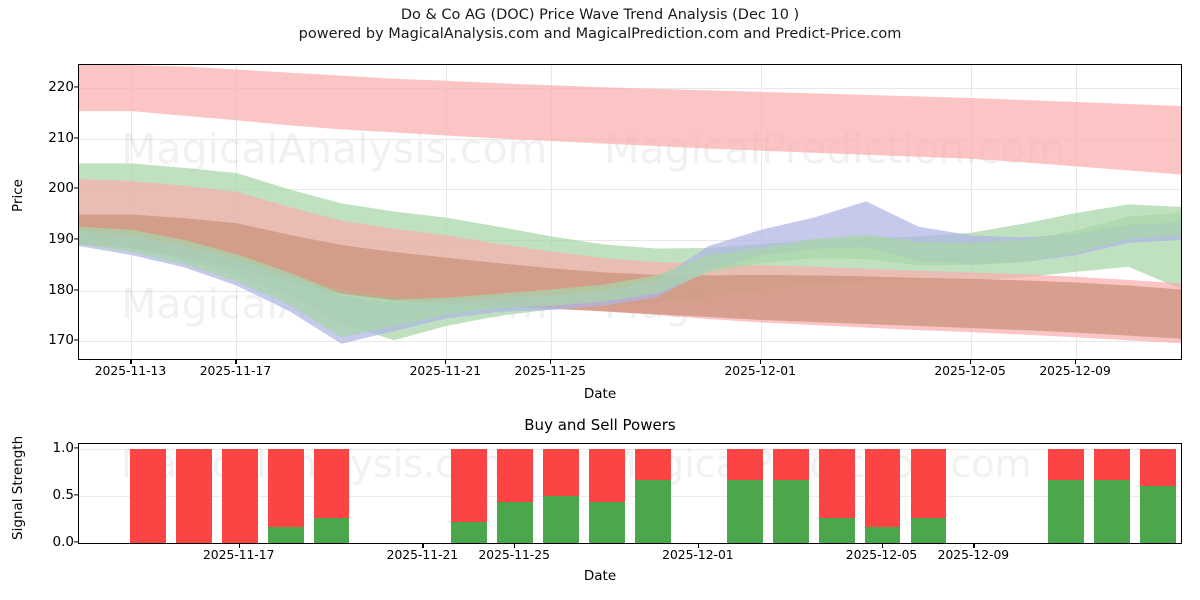  What do you see at coordinates (61, 340) in the screenshot?
I see `price-y-tick-label: 170` at bounding box center [61, 340].